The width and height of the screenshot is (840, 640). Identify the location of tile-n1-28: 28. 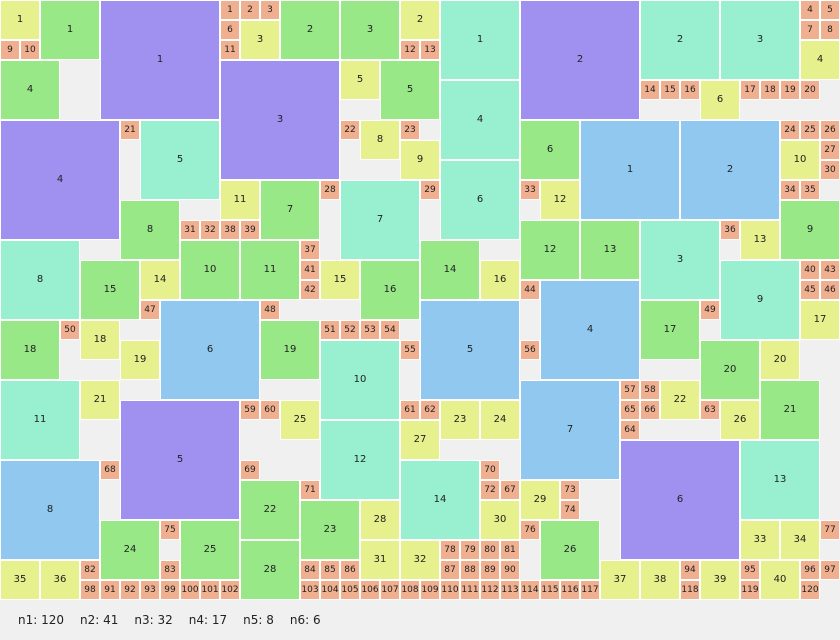
(330, 190).